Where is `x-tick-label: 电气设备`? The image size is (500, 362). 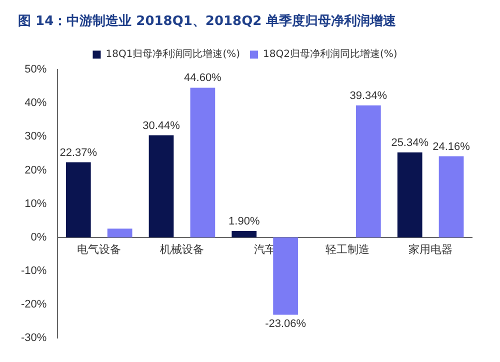
x-tick-label: 电气设备 is located at coordinates (99, 249).